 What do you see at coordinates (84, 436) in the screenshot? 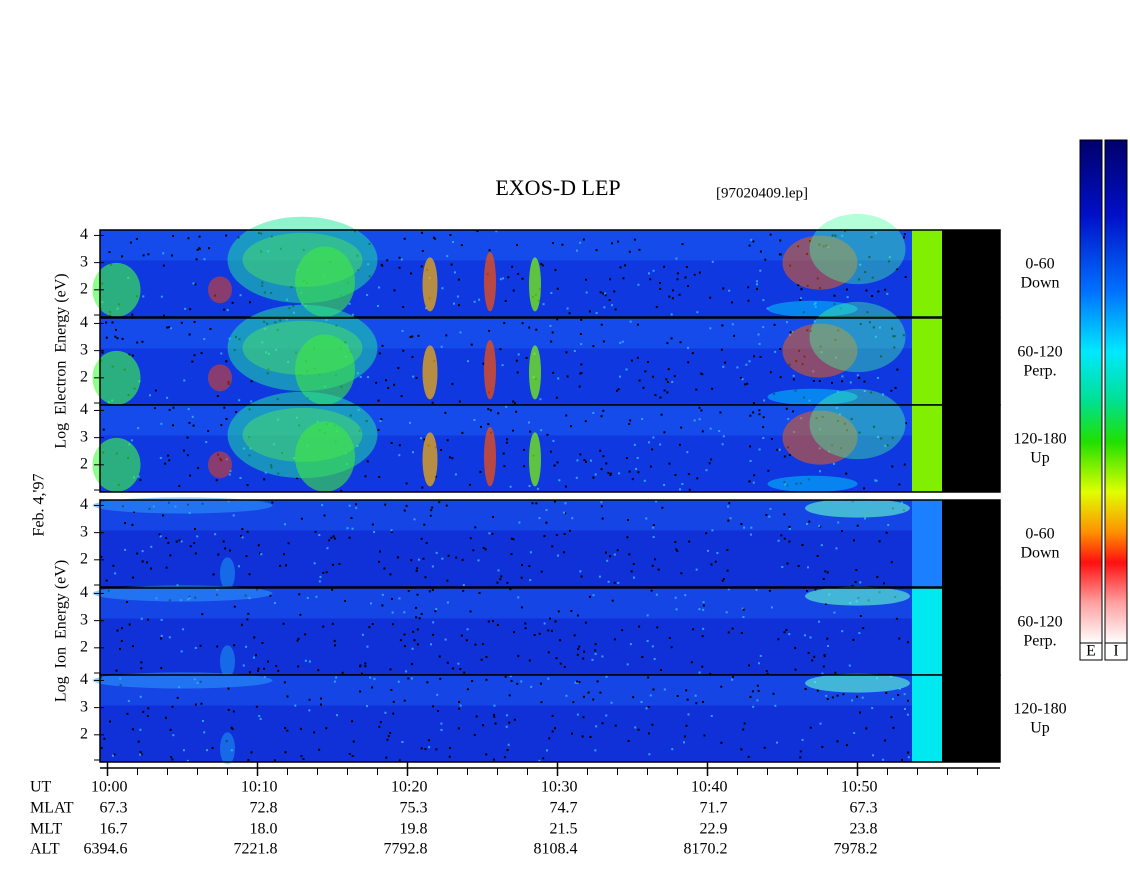
I see `y-tick-label: 3` at bounding box center [84, 436].